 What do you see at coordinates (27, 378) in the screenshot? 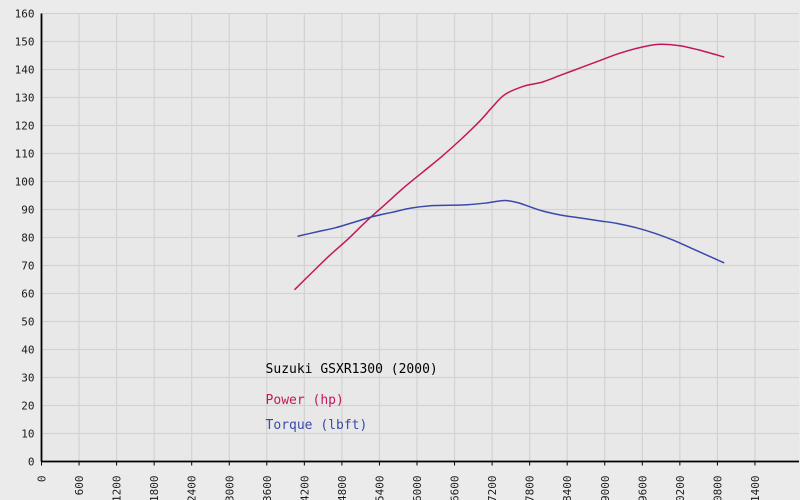
I see `y-tick-label: 30` at bounding box center [27, 378].